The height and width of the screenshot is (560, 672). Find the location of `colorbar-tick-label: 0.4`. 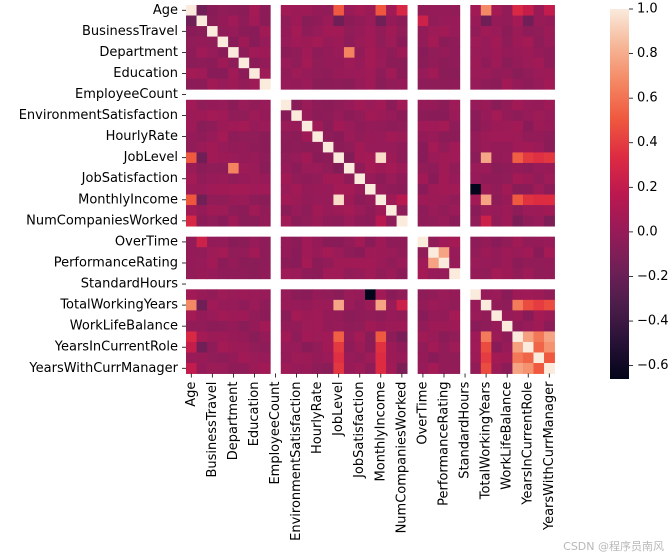

colorbar-tick-label: 0.4 is located at coordinates (647, 142).